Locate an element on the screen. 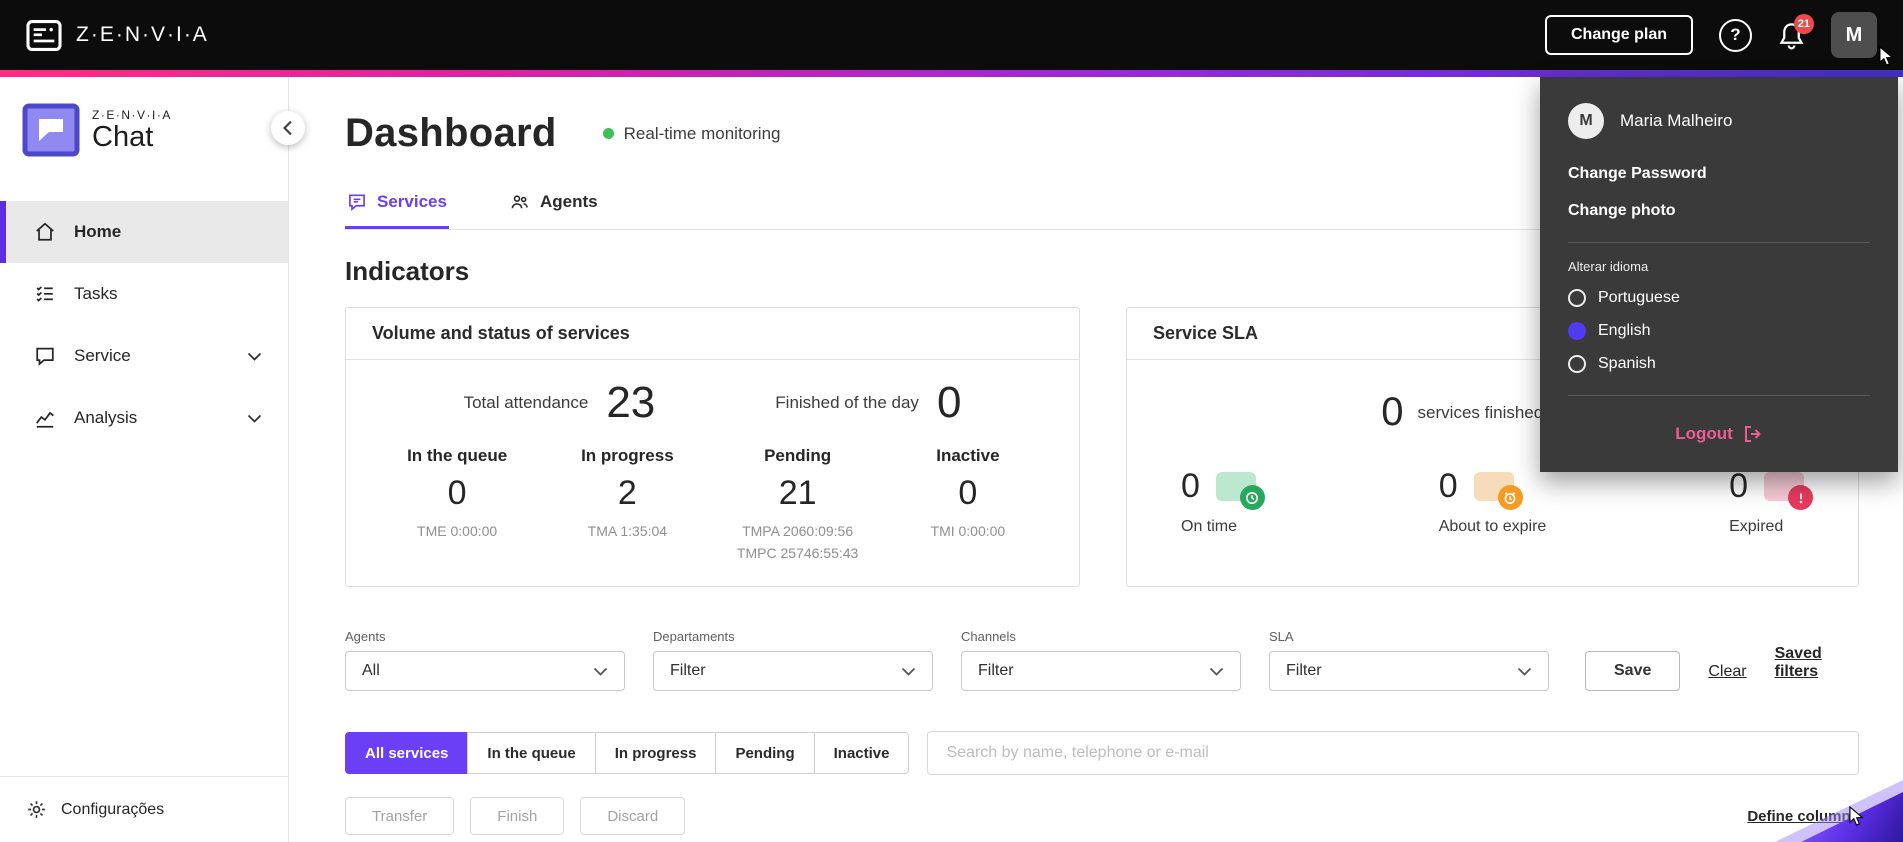  language-section-label: Alterar idioma is located at coordinates (1608, 266).